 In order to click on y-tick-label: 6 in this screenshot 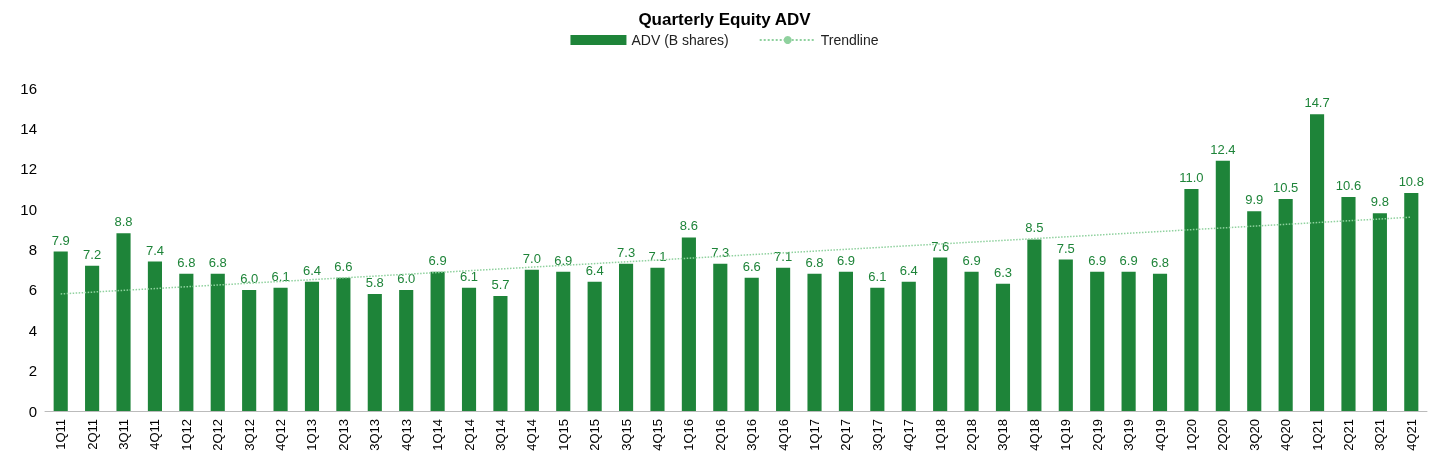, I will do `click(32, 290)`.